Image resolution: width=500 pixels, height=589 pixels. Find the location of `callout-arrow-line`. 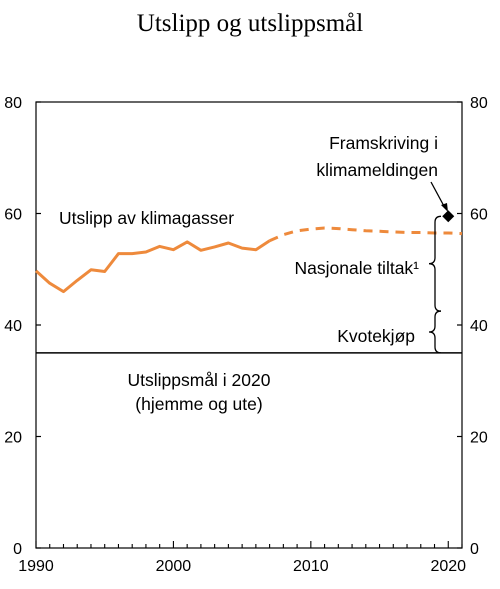

callout-arrow-line is located at coordinates (438, 195).